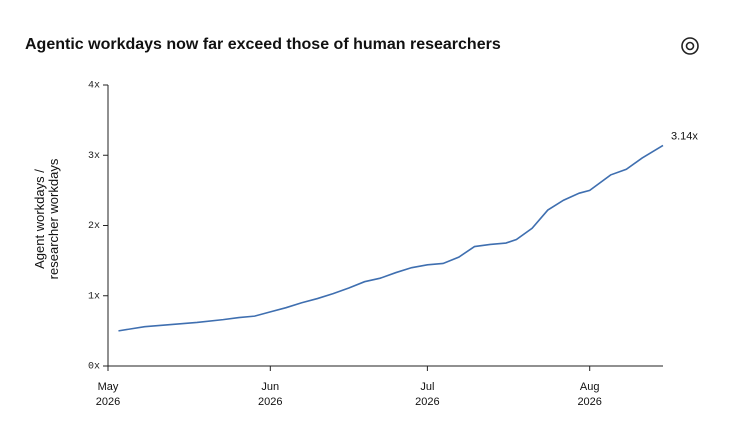 The width and height of the screenshot is (731, 430). Describe the element at coordinates (270, 394) in the screenshot. I see `x-tick-label: Jun 2026` at that location.